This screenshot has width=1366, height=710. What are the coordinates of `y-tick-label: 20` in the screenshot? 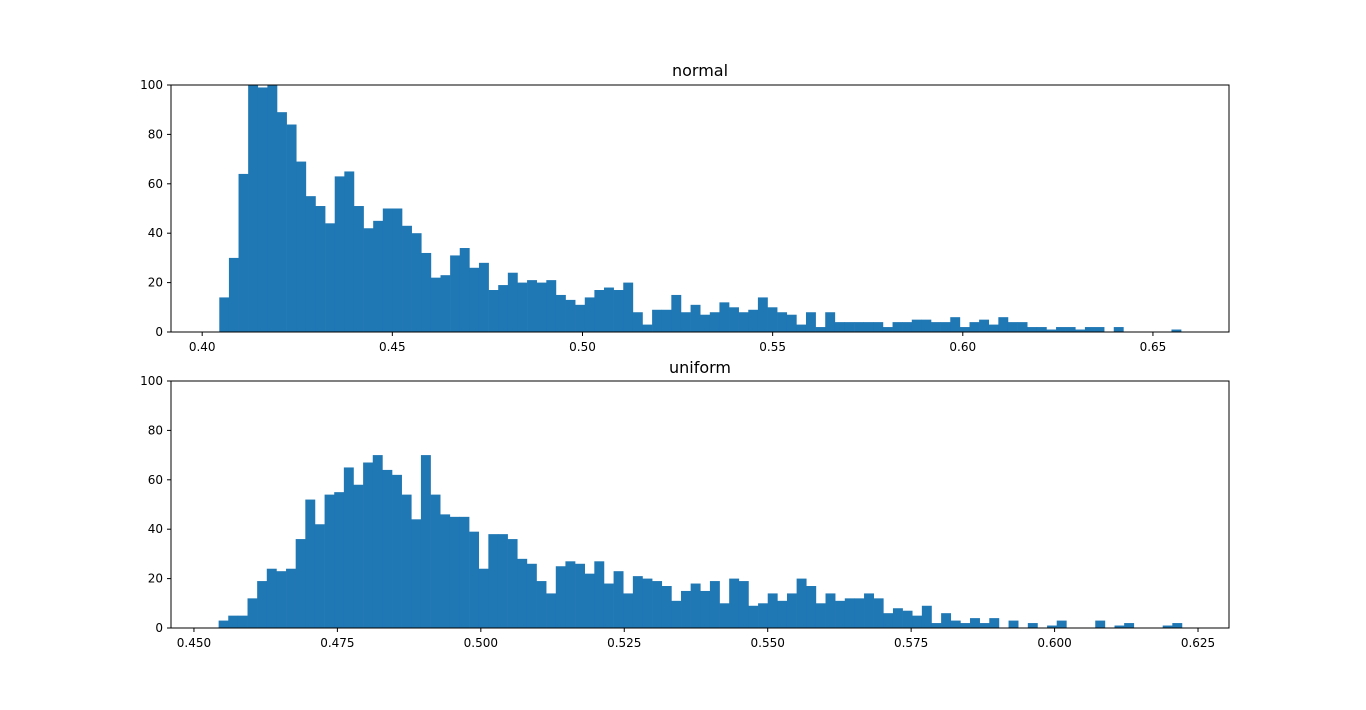 It's located at (155, 579).